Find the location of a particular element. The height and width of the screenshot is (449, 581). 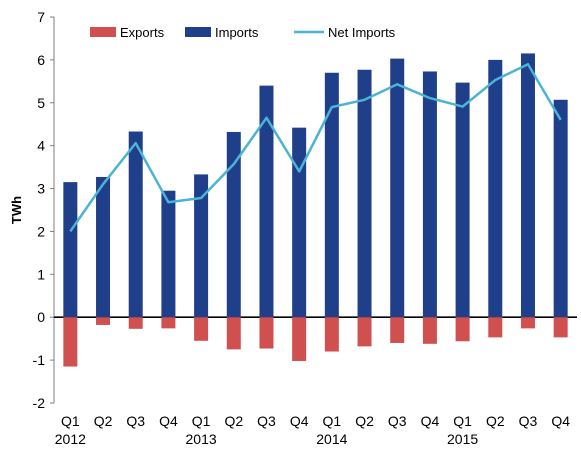

legend-label: Imports is located at coordinates (237, 32).